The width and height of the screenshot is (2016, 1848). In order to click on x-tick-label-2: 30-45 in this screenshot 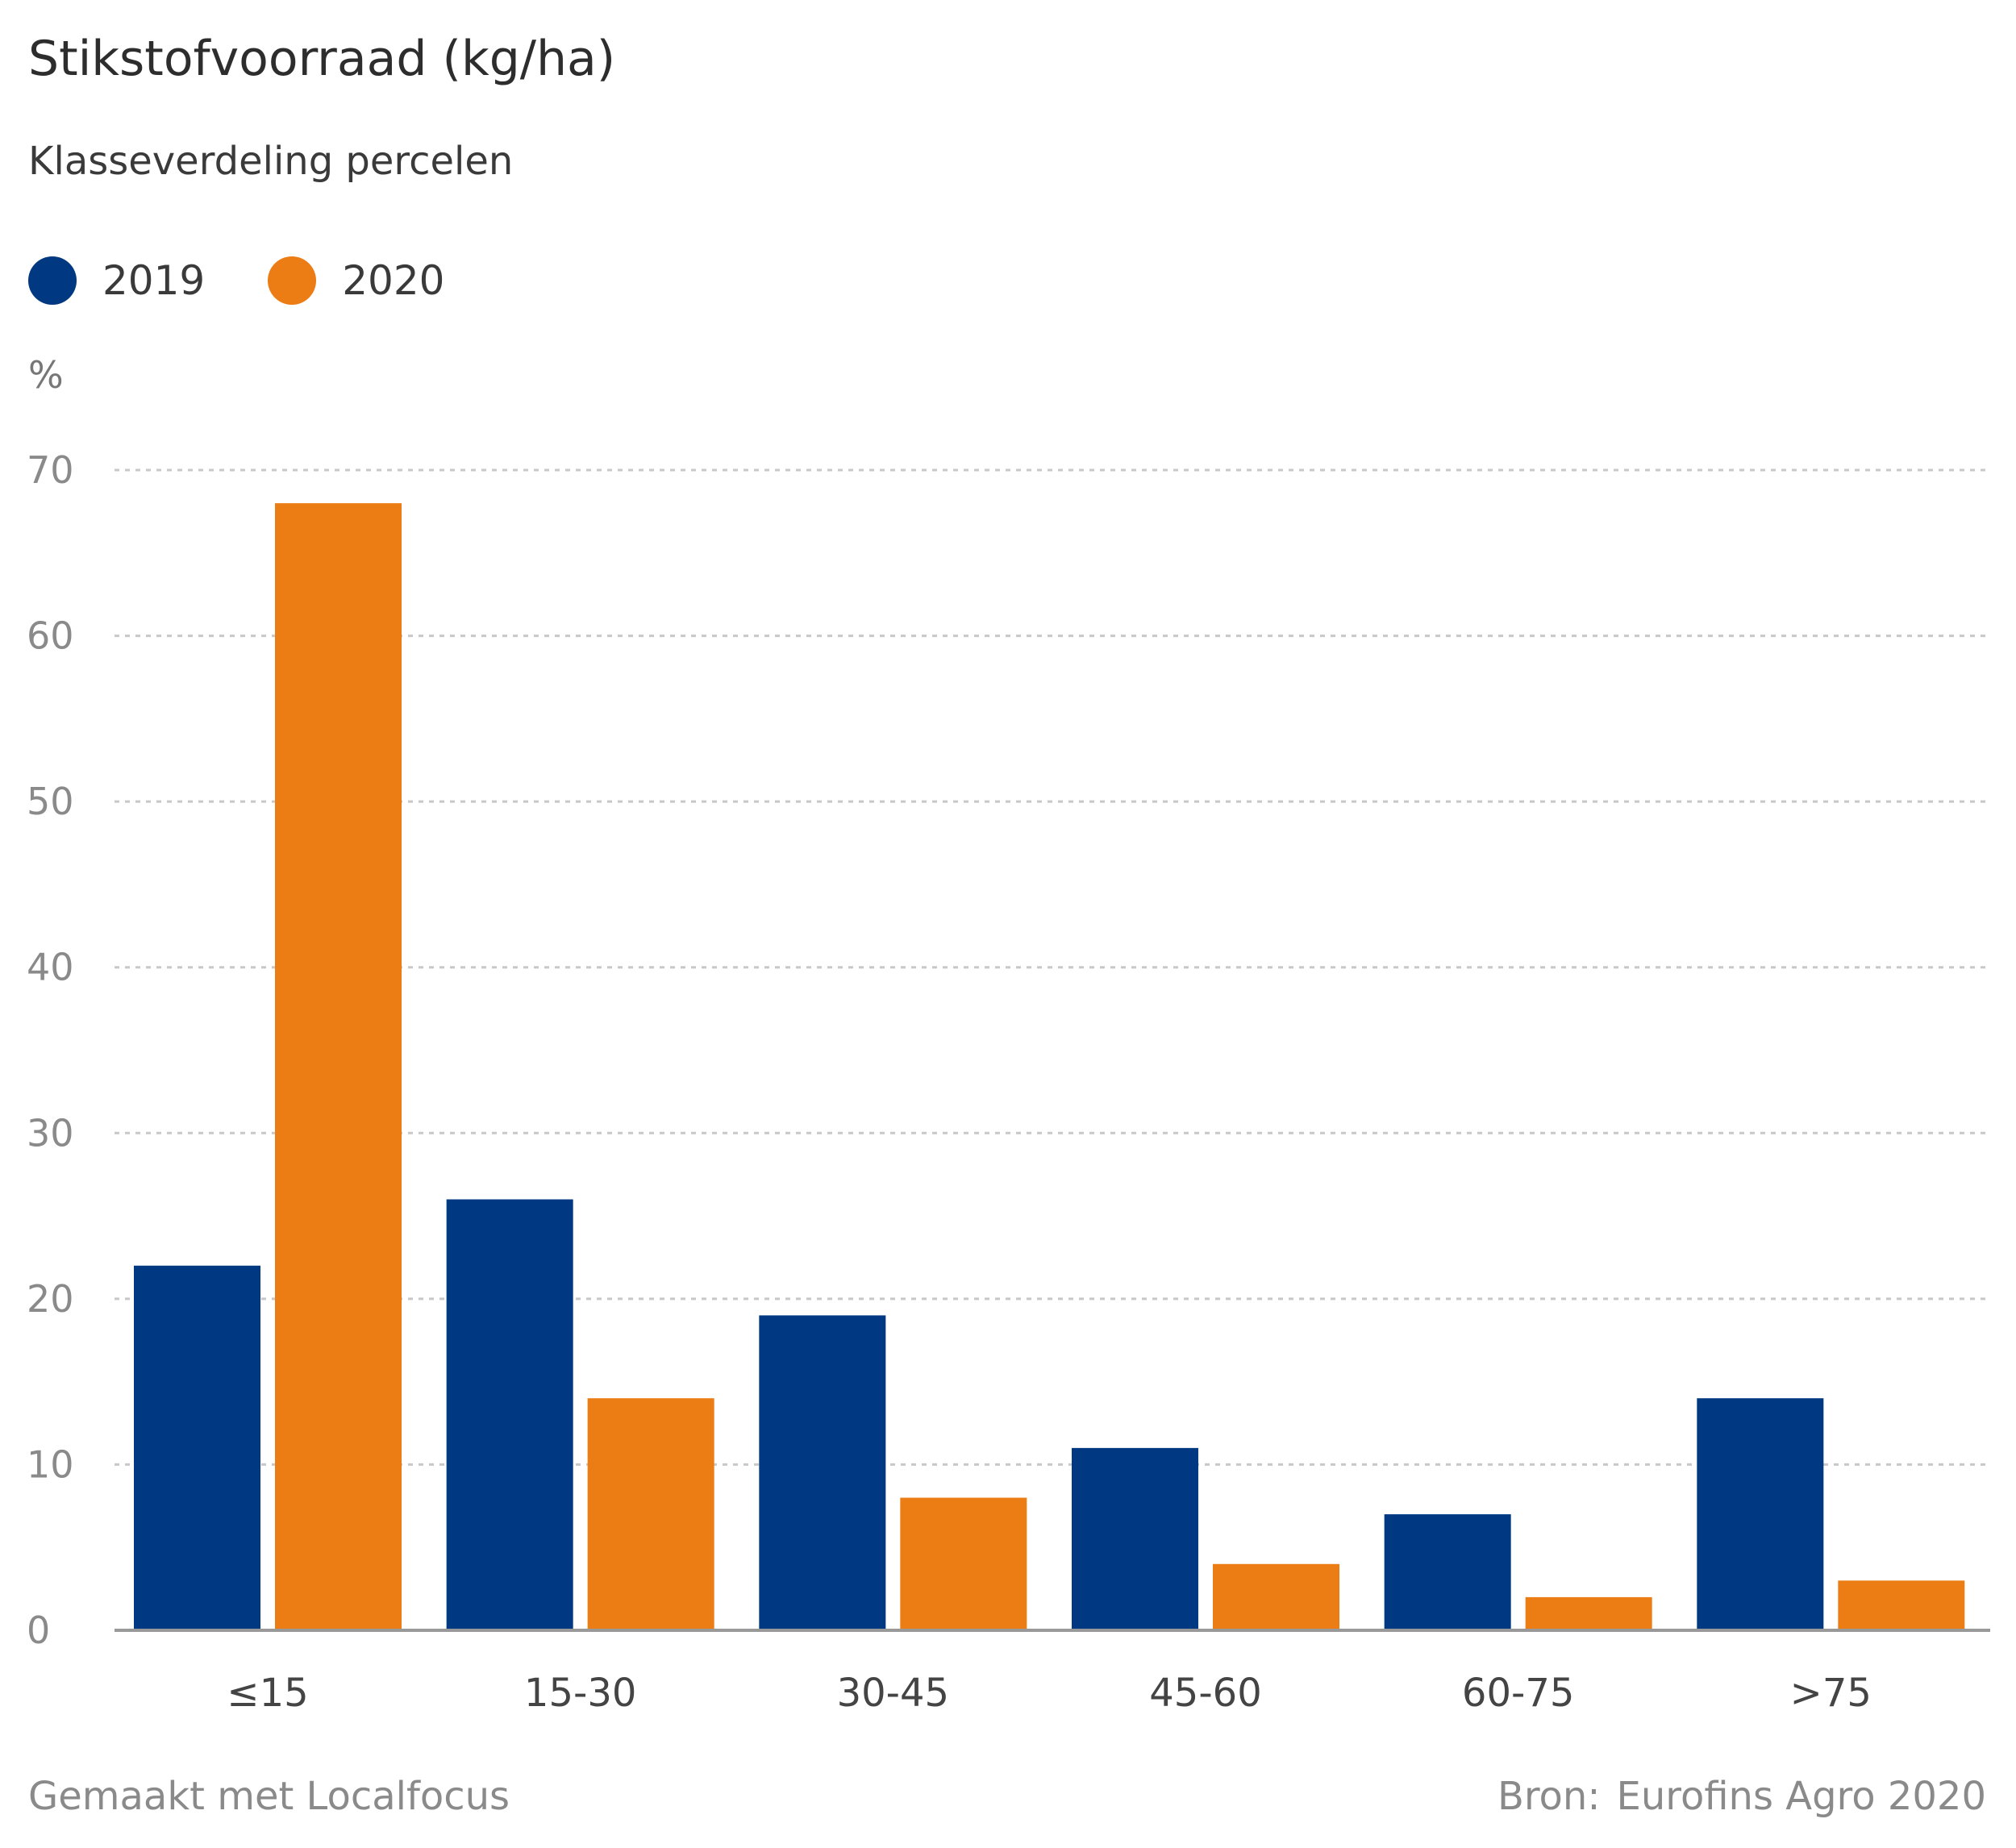, I will do `click(893, 1693)`.